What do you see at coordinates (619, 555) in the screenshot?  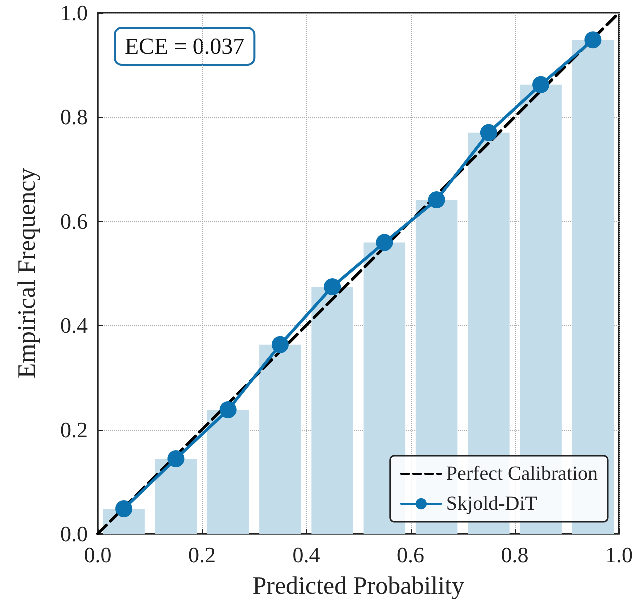 I see `x-tick-label: 1.0` at bounding box center [619, 555].